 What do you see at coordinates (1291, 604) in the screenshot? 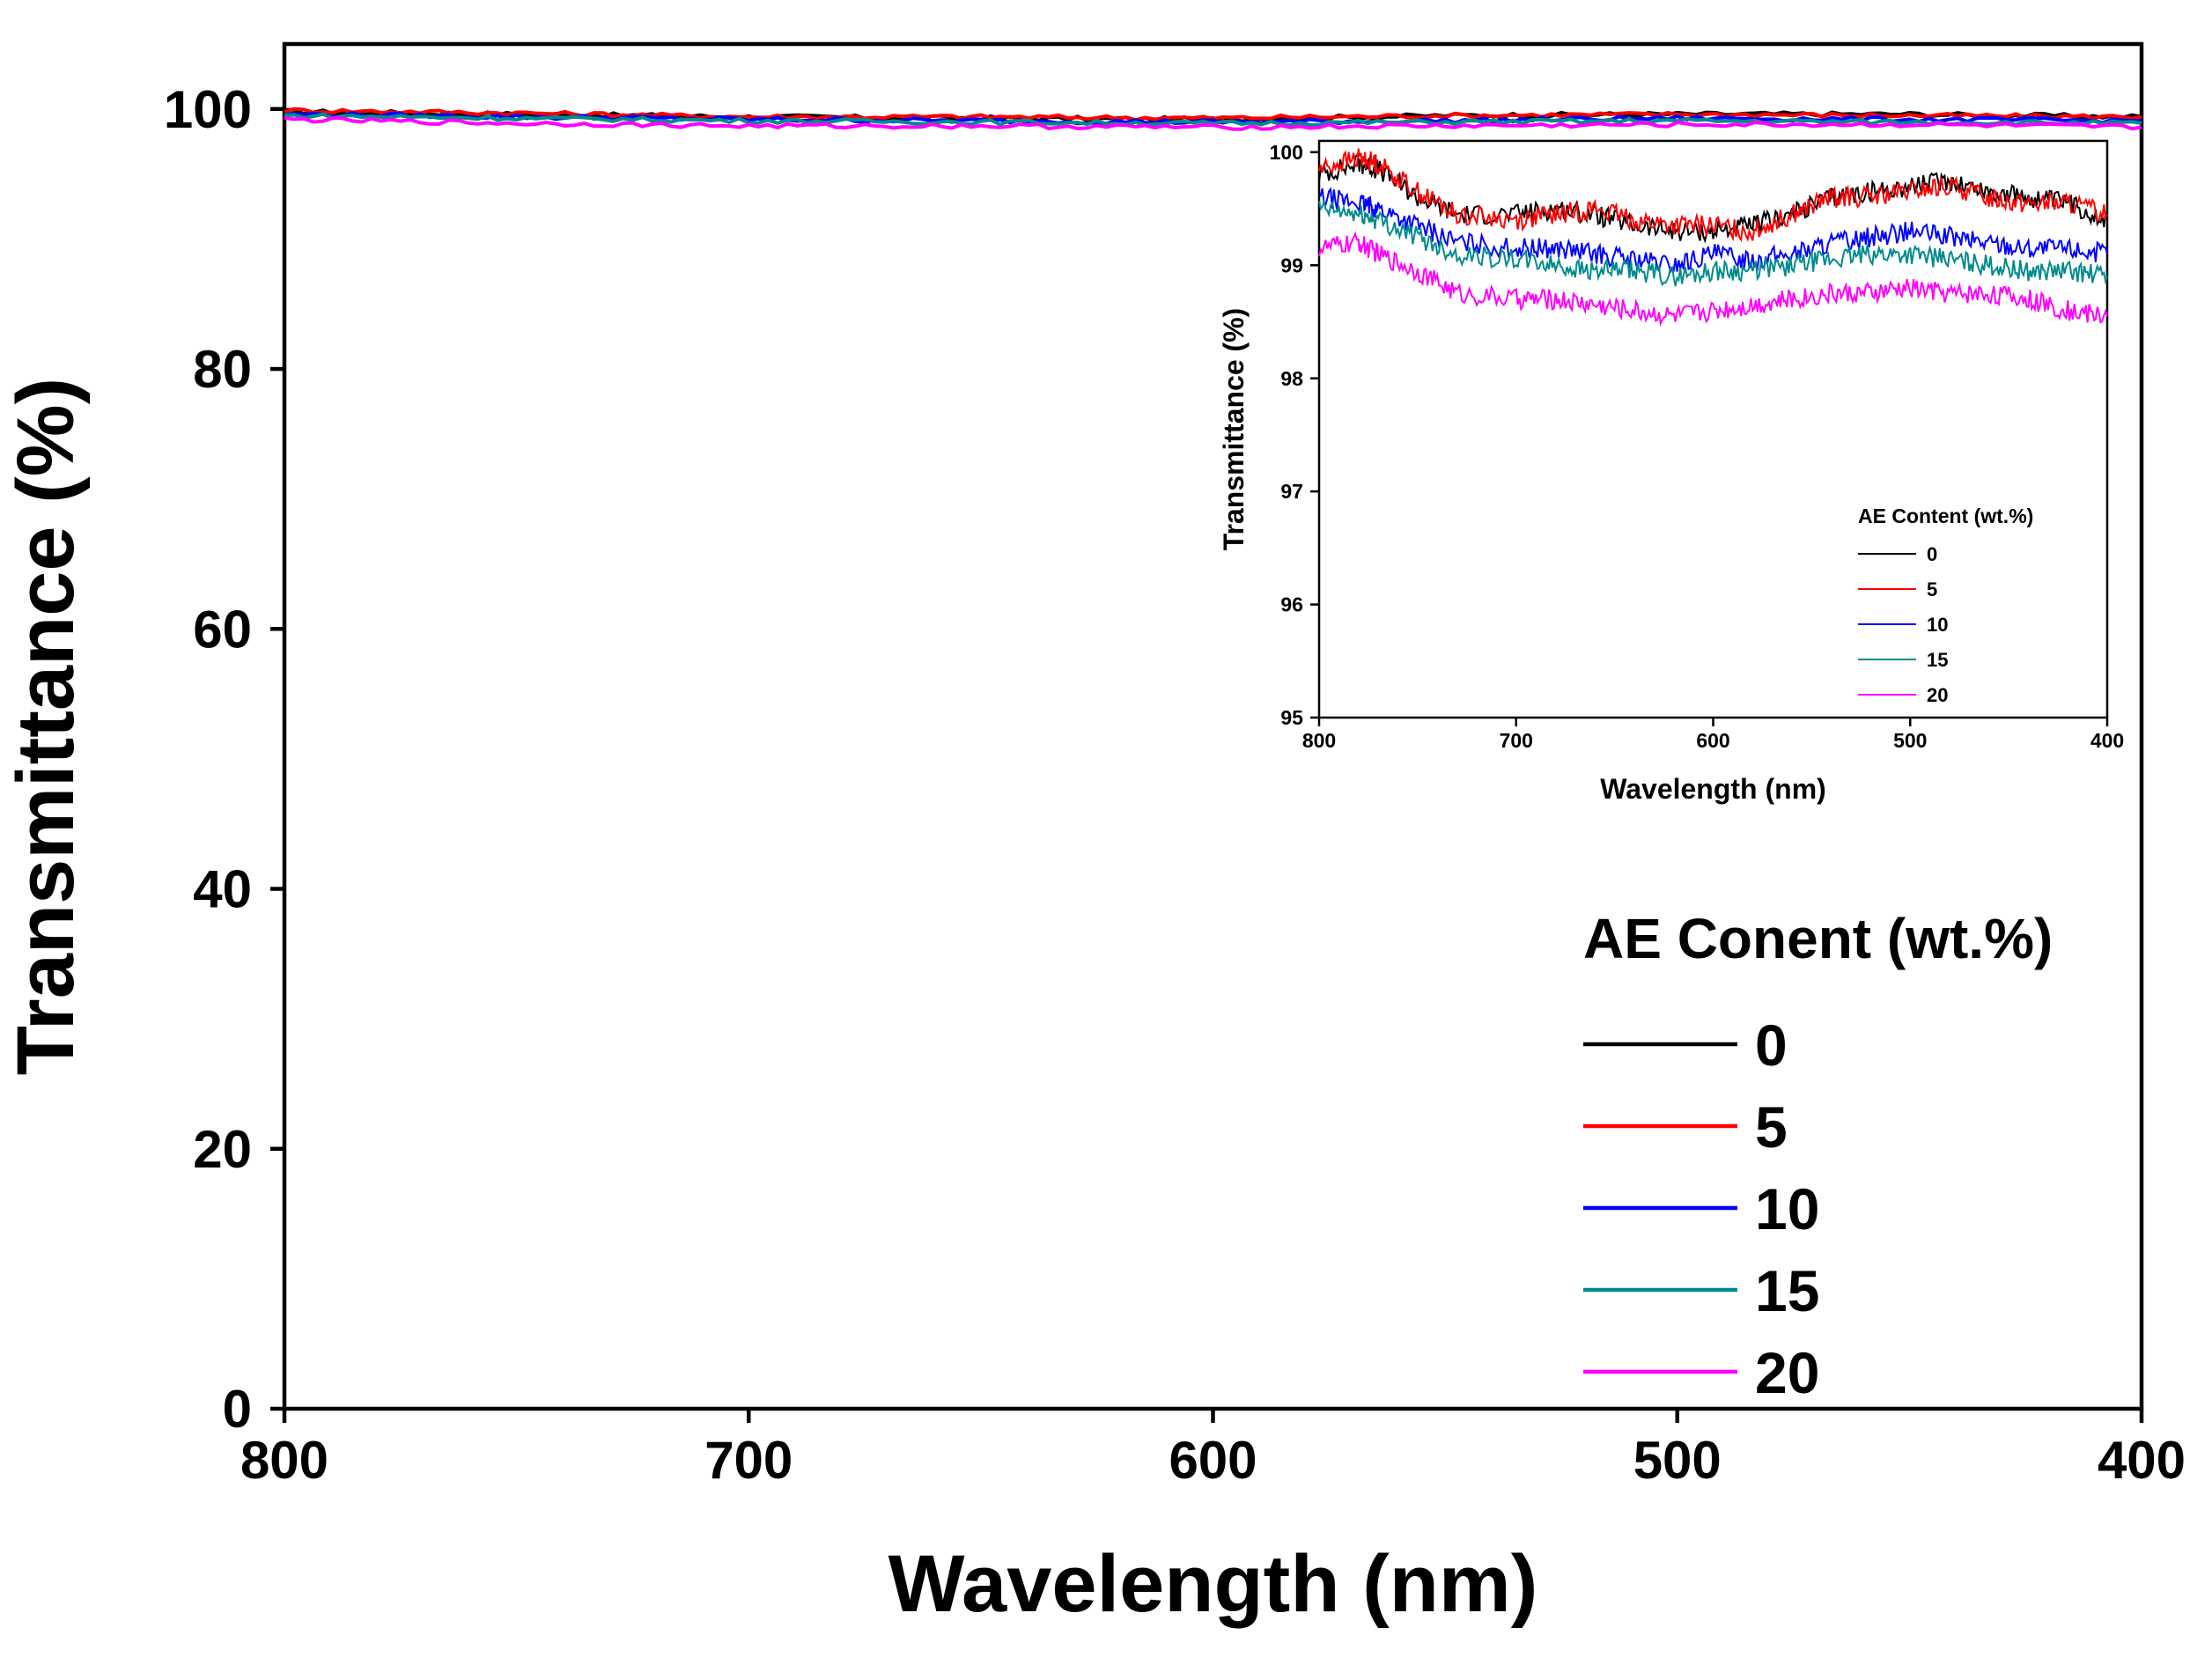
I see `y-tick-label: 96` at bounding box center [1291, 604].